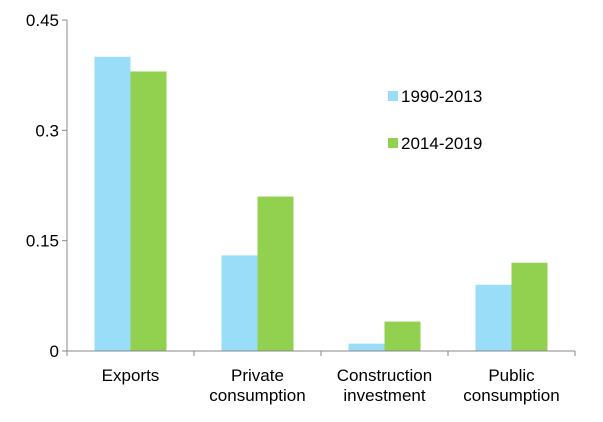 The width and height of the screenshot is (603, 422). I want to click on x-tick-label: Private, so click(257, 375).